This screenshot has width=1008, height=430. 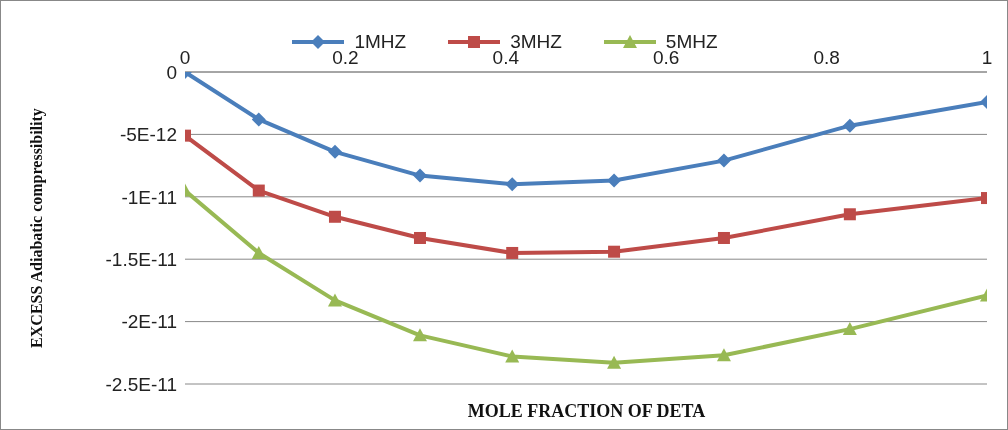 What do you see at coordinates (826, 57) in the screenshot?
I see `x-tick-label: 0.8` at bounding box center [826, 57].